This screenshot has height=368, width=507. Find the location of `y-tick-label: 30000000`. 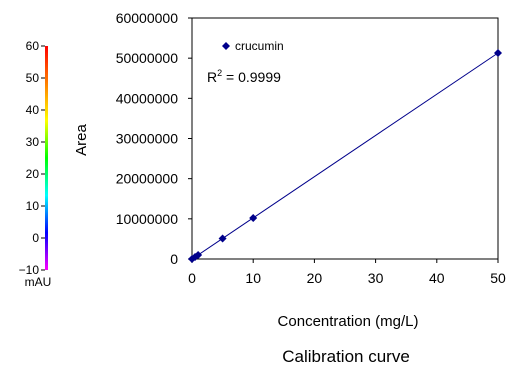

y-tick-label: 30000000 is located at coordinates (147, 139).